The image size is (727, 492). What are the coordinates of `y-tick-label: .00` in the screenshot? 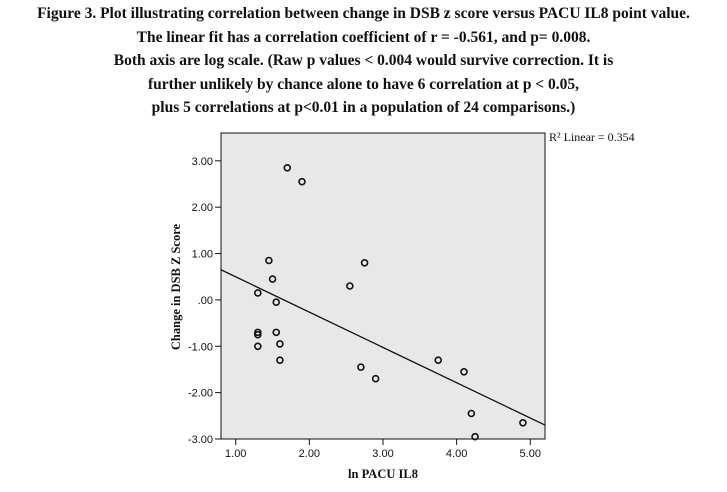 It's located at (205, 301).